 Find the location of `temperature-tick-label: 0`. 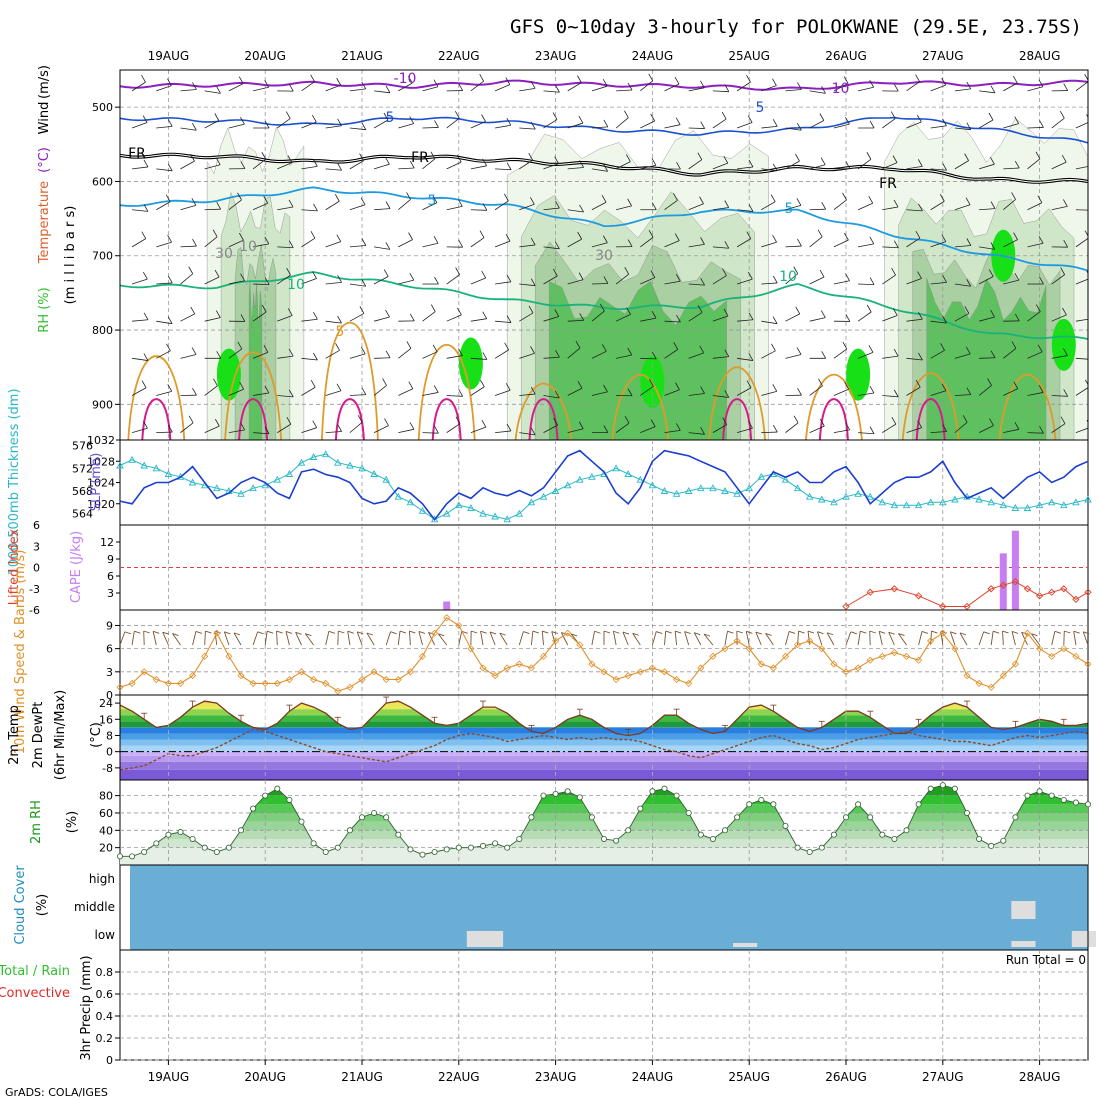

temperature-tick-label: 0 is located at coordinates (109, 752).